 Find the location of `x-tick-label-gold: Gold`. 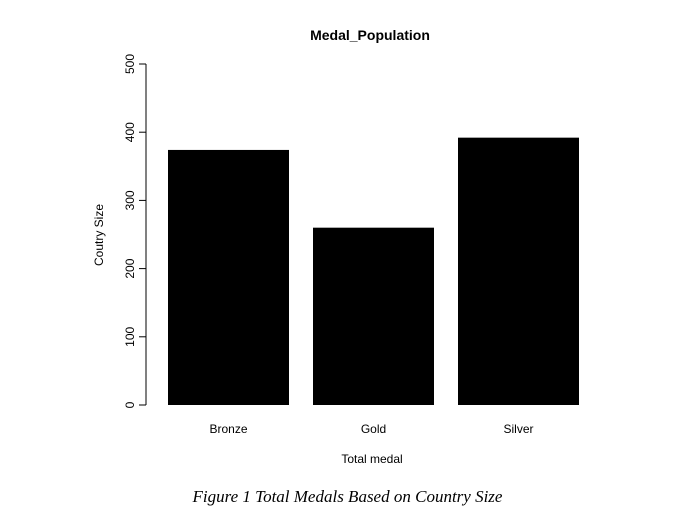

x-tick-label-gold: Gold is located at coordinates (373, 429).